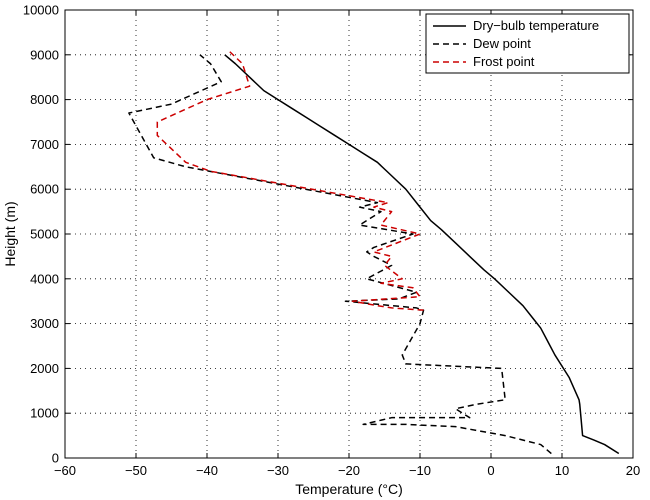 Image resolution: width=650 pixels, height=500 pixels. Describe the element at coordinates (44, 99) in the screenshot. I see `y-tick-label: 8000` at that location.